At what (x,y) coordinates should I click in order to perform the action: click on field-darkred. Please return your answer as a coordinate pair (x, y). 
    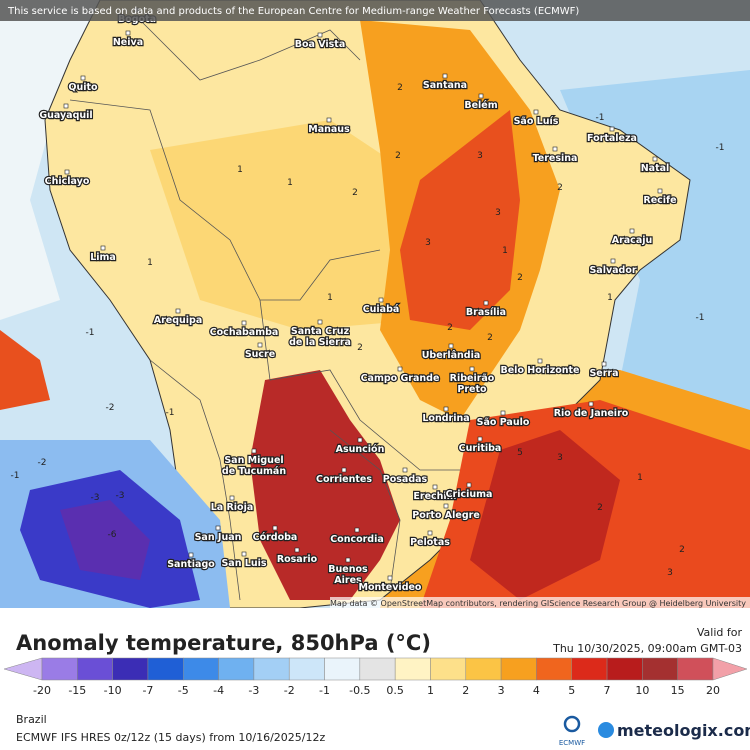
    Looking at the image, I should click on (545, 515).